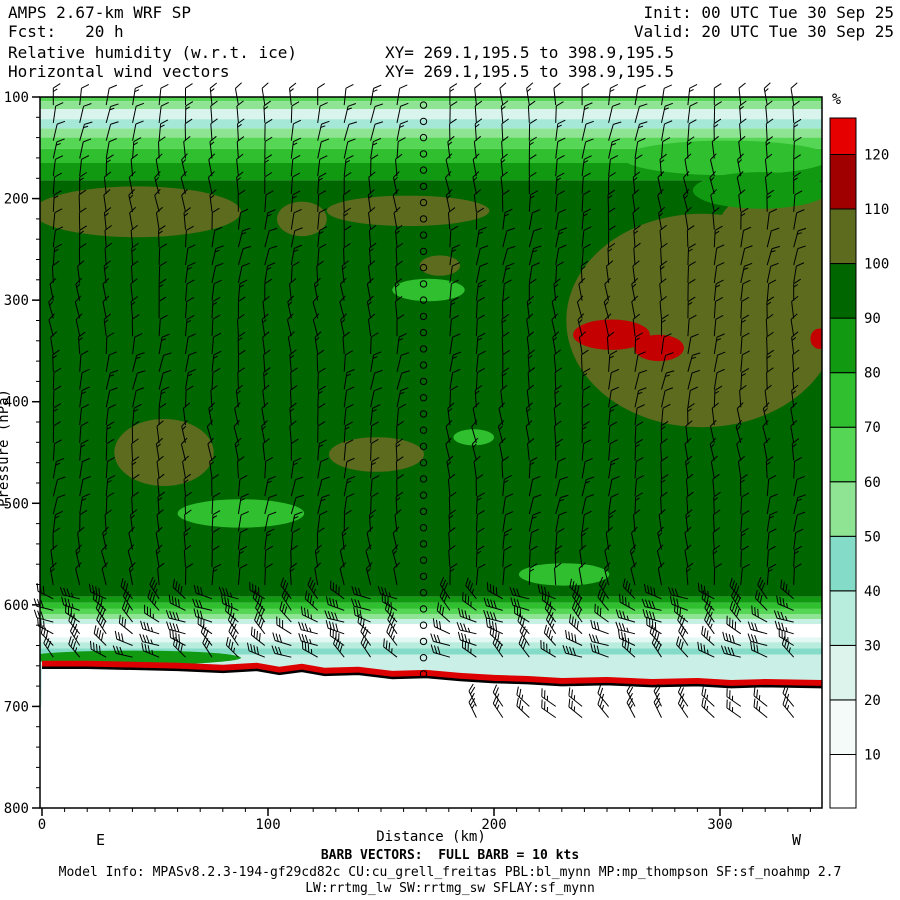 Image resolution: width=900 pixels, height=900 pixels. What do you see at coordinates (768, 12) in the screenshot?
I see `init-time: Init: 00 UTC Tue 30 Sep 25` at bounding box center [768, 12].